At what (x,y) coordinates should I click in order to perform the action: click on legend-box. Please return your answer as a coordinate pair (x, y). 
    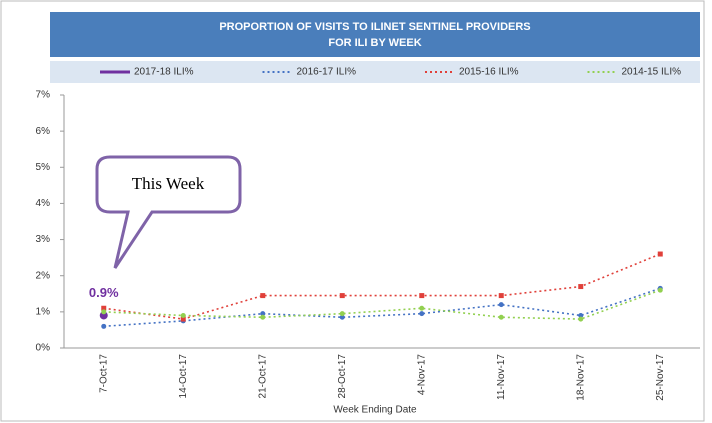
    Looking at the image, I should click on (375, 72).